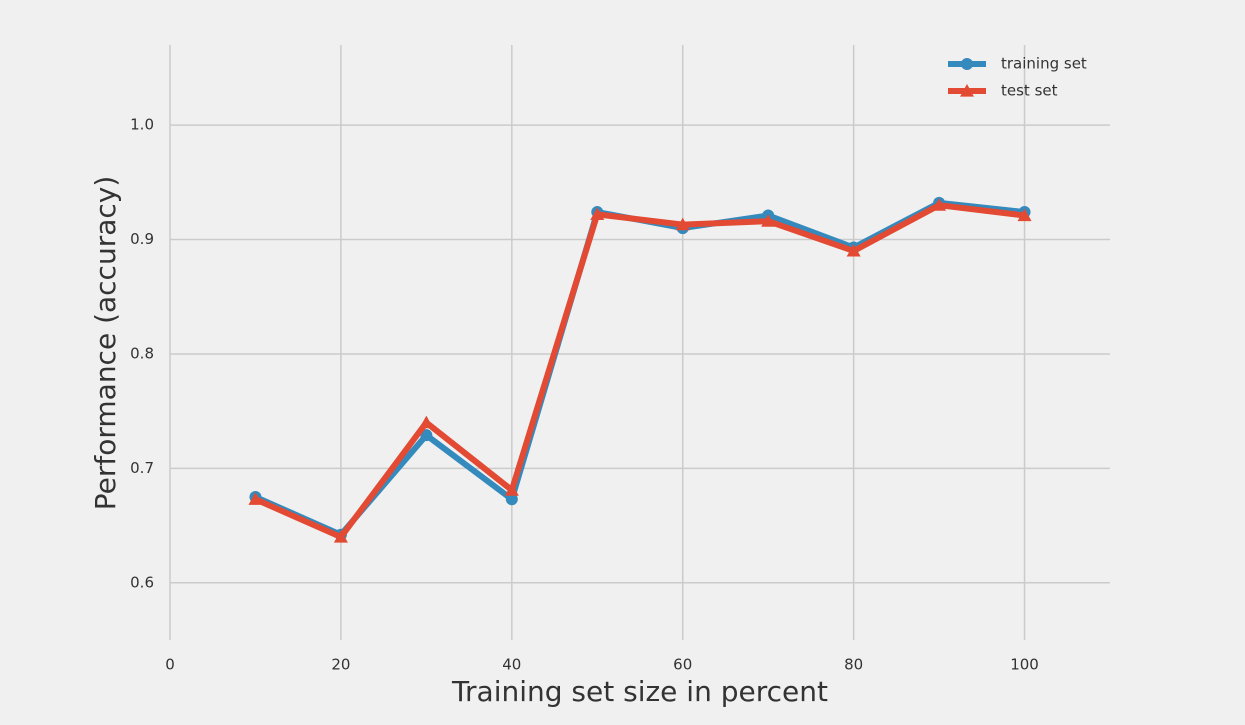  What do you see at coordinates (170, 665) in the screenshot?
I see `x-tick-label: 0` at bounding box center [170, 665].